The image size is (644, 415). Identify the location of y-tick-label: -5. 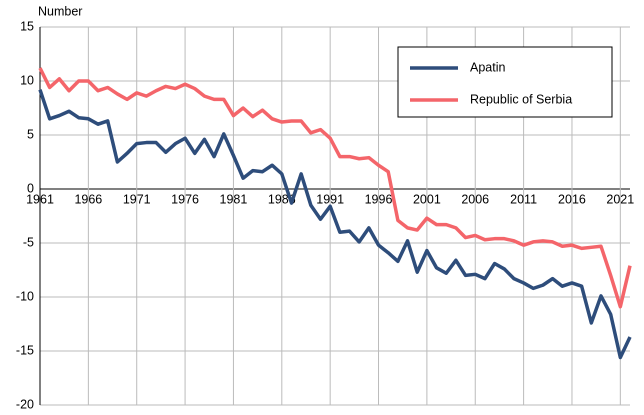
(28, 242).